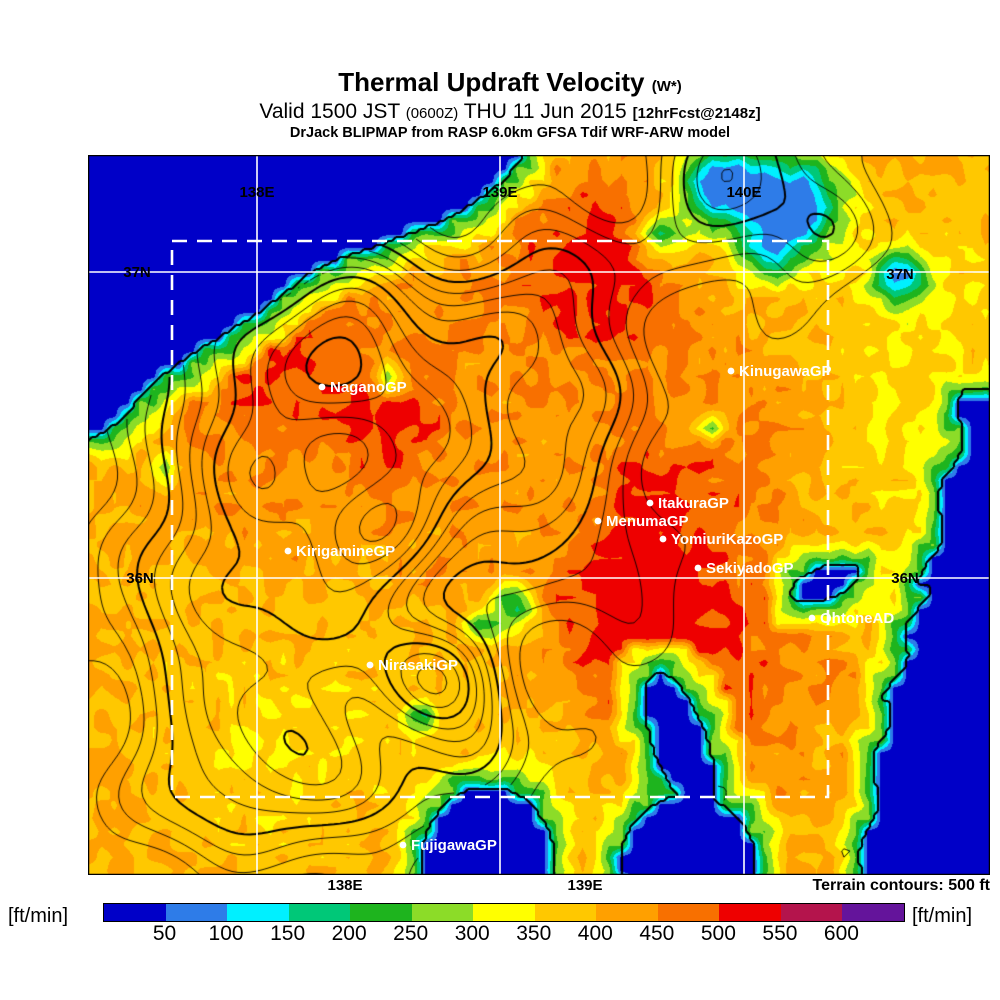 This screenshot has width=1000, height=1000. I want to click on valid-time: Valid 1500 JST, so click(329, 111).